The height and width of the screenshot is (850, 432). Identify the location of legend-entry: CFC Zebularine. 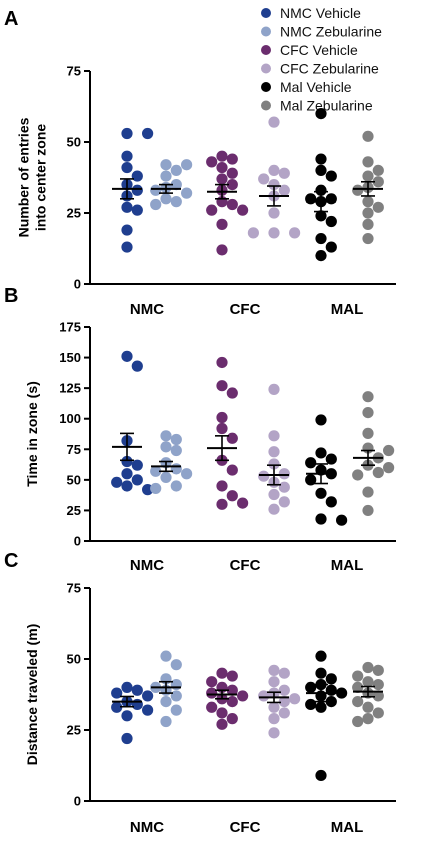
(320, 69).